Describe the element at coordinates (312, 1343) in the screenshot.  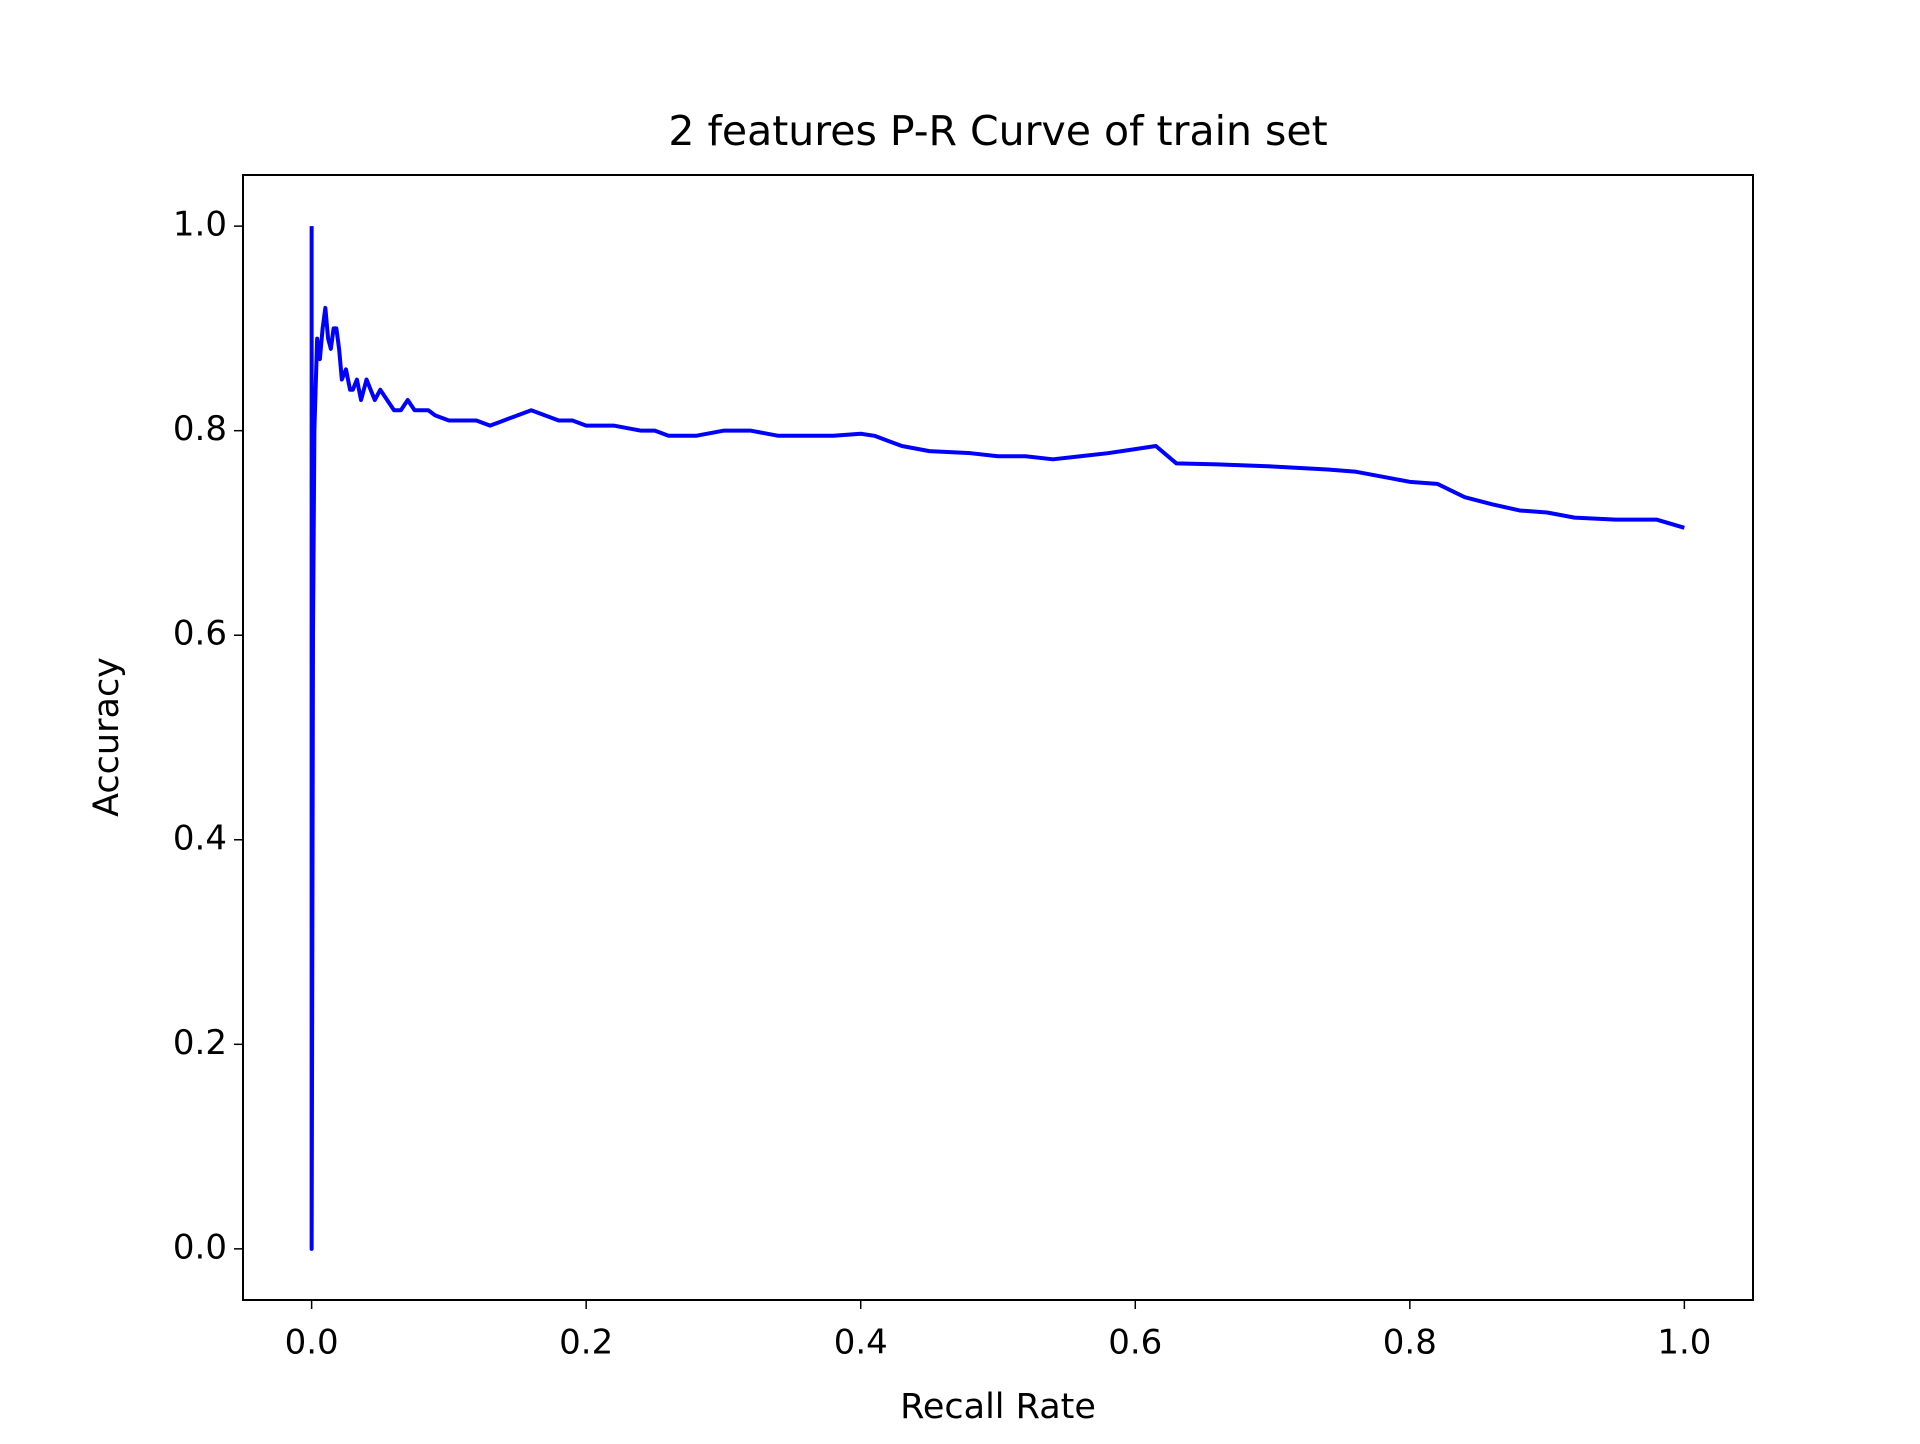
I see `x-tick-label: 0.0` at that location.